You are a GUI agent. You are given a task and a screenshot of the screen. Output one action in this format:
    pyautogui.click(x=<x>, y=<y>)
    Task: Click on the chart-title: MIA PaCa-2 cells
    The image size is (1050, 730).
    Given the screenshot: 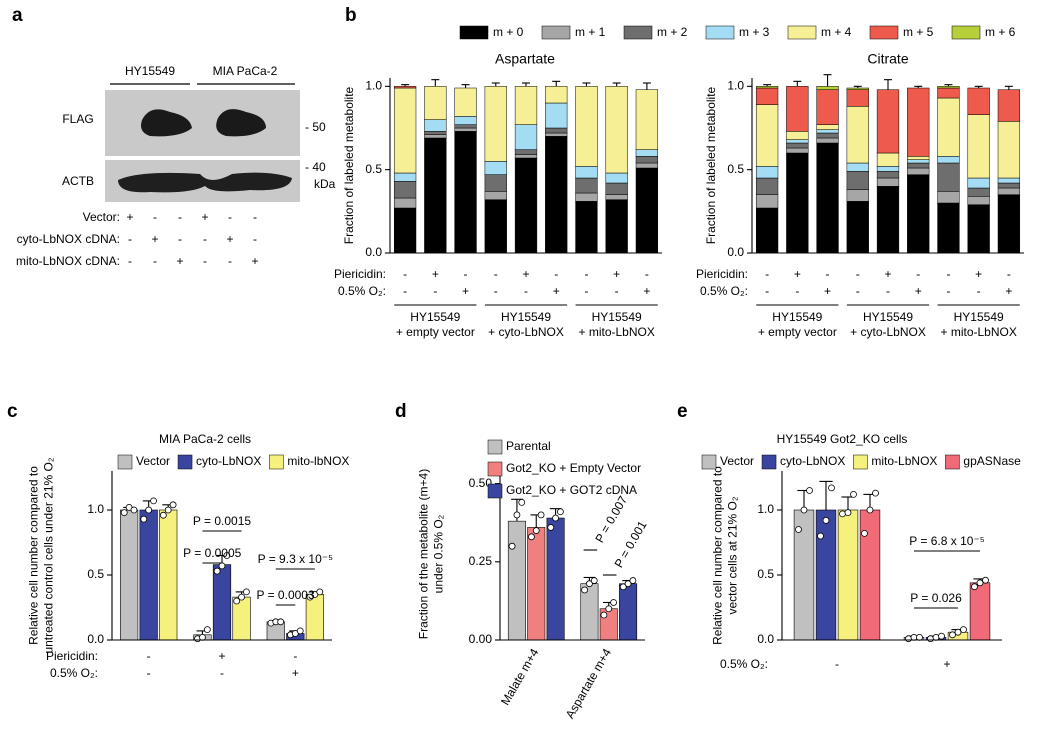 What is the action you would take?
    pyautogui.click(x=205, y=439)
    